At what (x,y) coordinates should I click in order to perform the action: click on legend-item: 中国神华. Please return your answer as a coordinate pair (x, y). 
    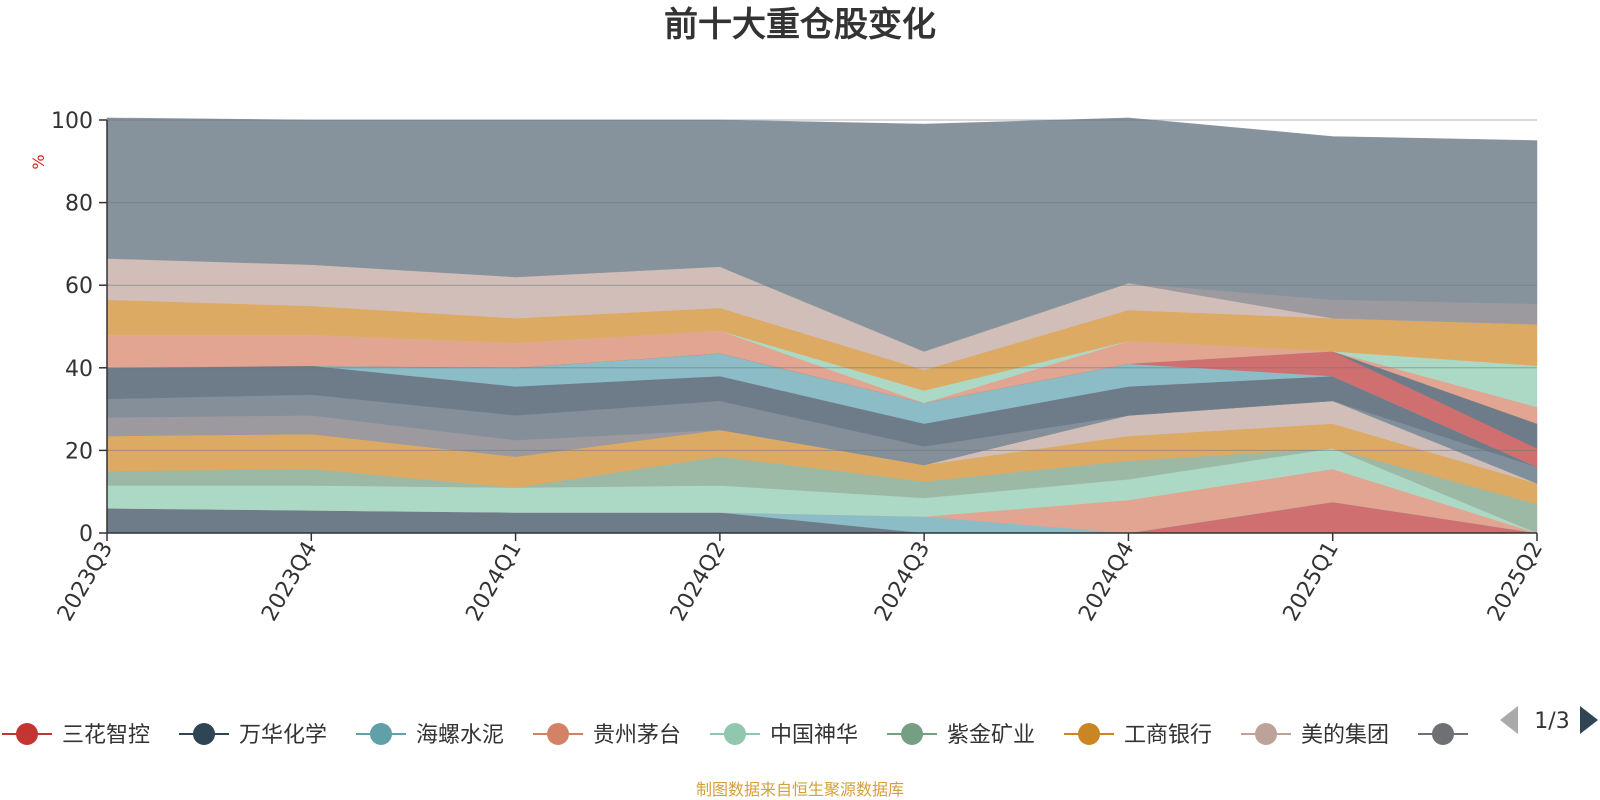
    Looking at the image, I should click on (784, 735).